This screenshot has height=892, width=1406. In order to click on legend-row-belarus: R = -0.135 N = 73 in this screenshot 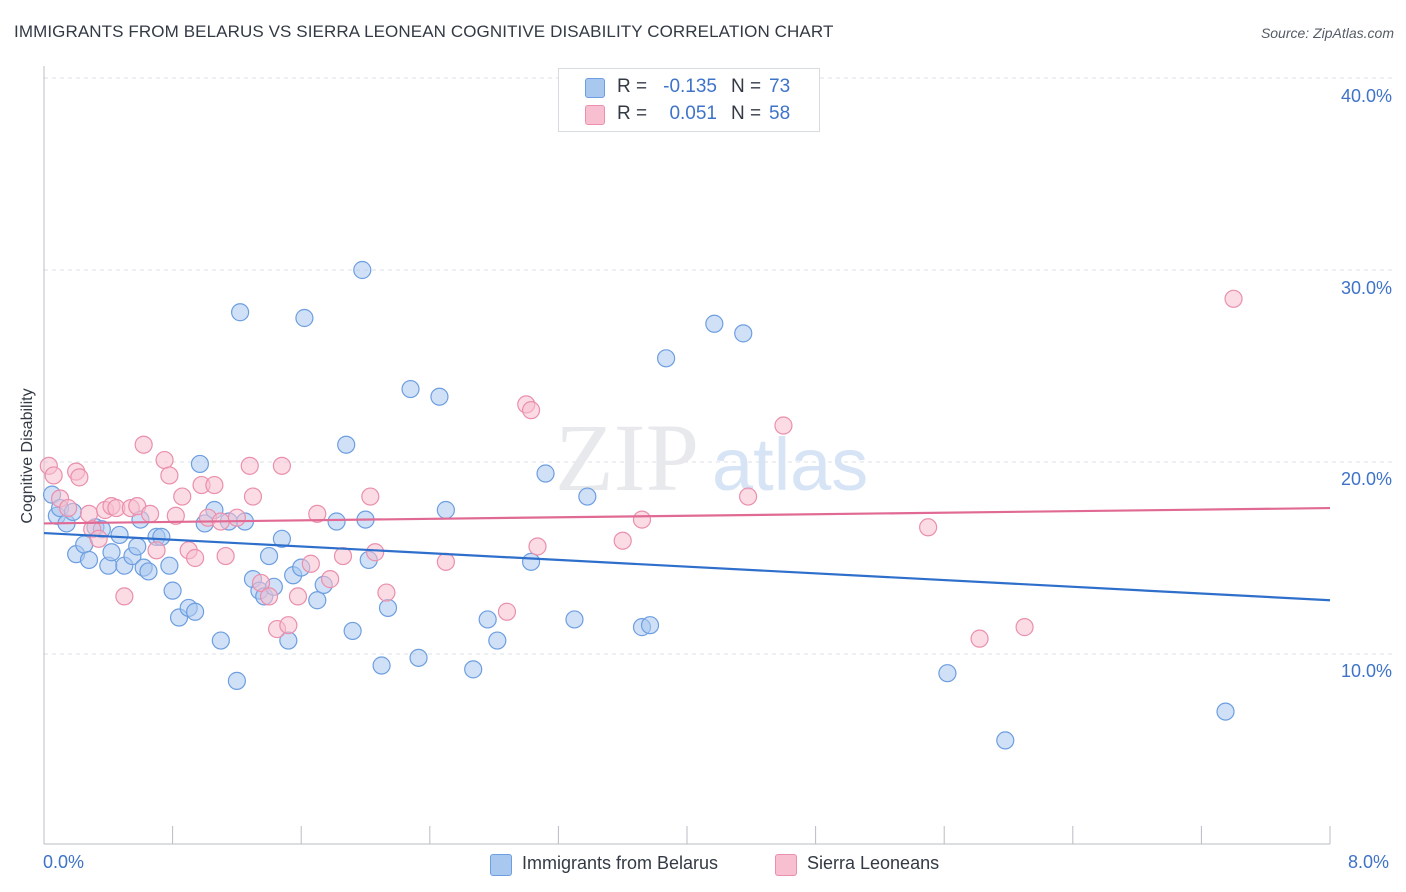, I will do `click(689, 87)`.